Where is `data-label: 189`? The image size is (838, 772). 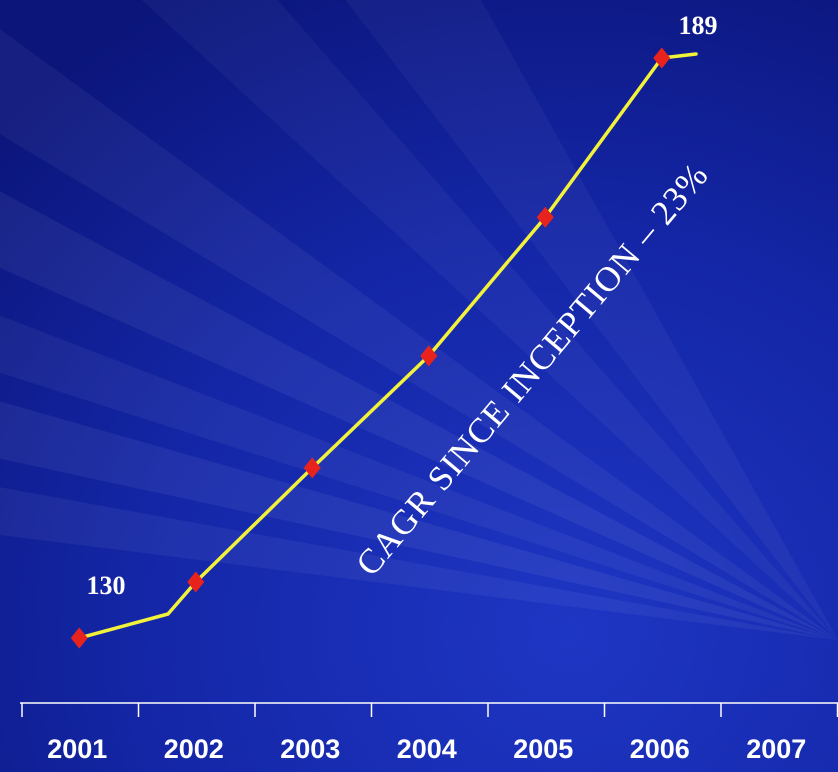
data-label: 189 is located at coordinates (698, 25).